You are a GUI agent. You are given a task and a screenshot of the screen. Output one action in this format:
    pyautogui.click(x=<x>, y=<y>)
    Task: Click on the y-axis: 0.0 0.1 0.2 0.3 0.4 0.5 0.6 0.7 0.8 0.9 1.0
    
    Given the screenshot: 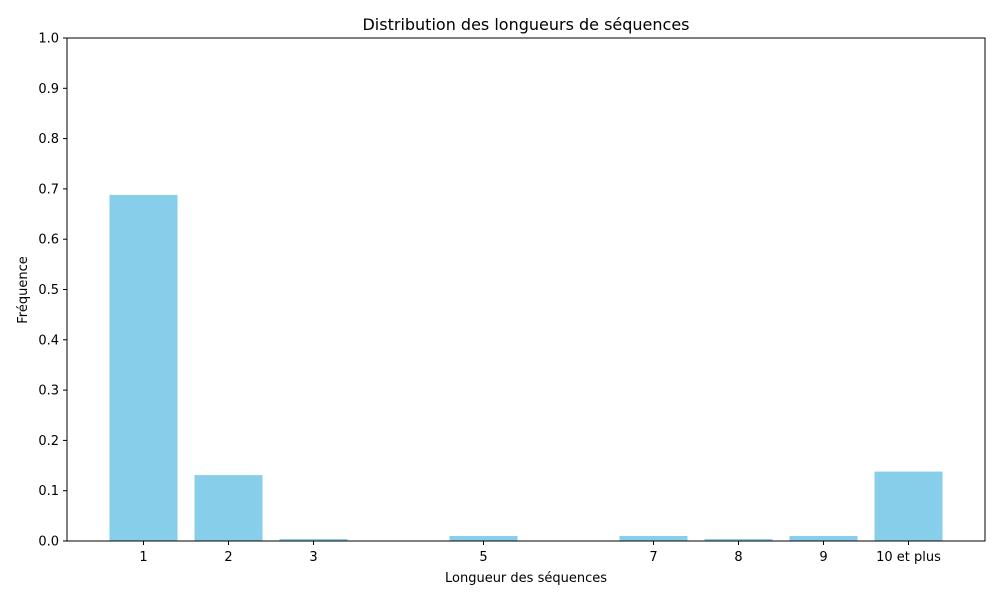 What is the action you would take?
    pyautogui.click(x=52, y=291)
    